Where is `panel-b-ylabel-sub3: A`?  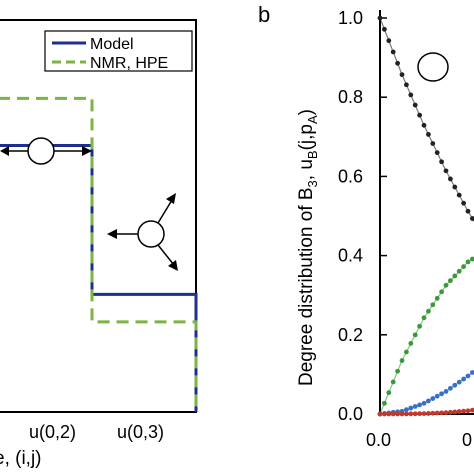 panel-b-ylabel-sub3: A is located at coordinates (312, 119).